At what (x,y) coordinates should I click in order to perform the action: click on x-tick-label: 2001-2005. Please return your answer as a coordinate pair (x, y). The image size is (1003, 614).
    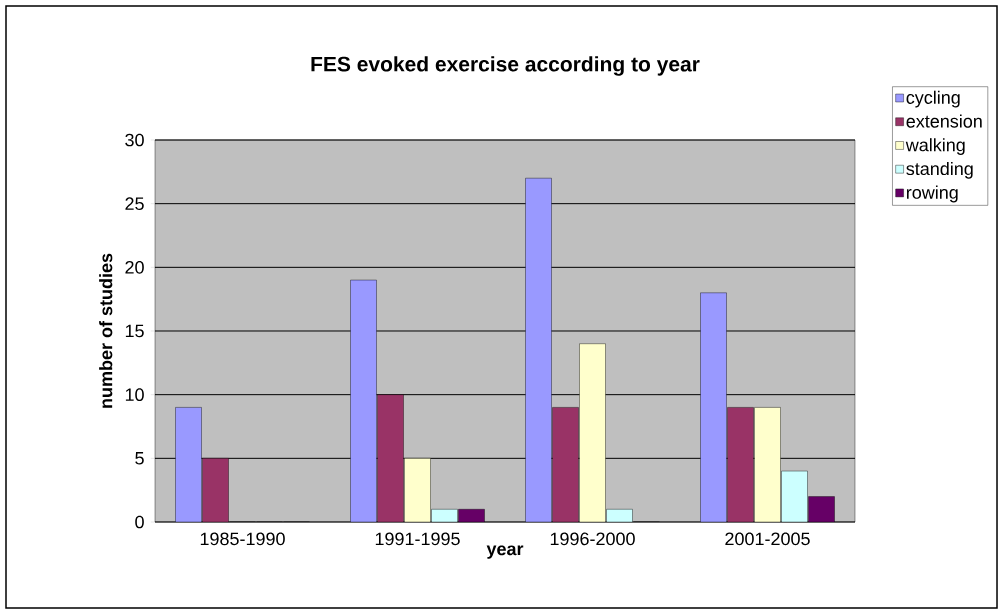
    Looking at the image, I should click on (767, 539).